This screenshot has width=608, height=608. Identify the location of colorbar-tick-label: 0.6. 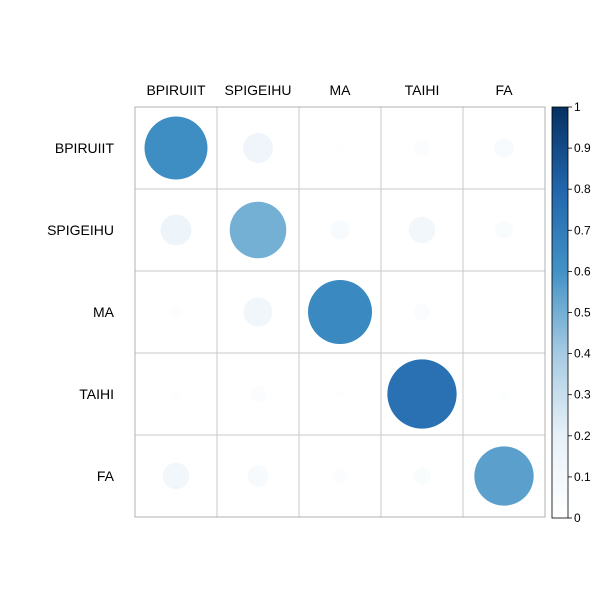
(582, 271).